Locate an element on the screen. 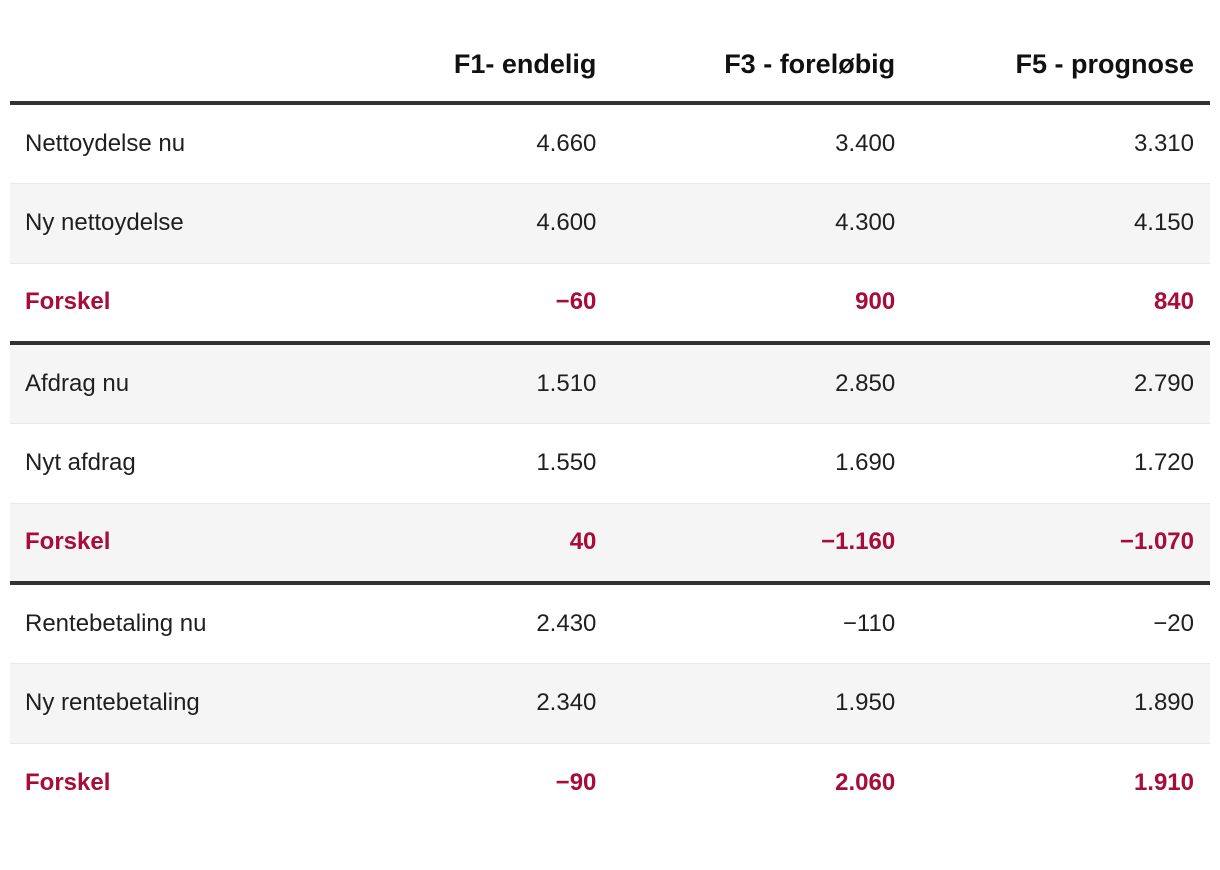 The height and width of the screenshot is (870, 1220). cell-f1: 1.550 is located at coordinates (463, 463).